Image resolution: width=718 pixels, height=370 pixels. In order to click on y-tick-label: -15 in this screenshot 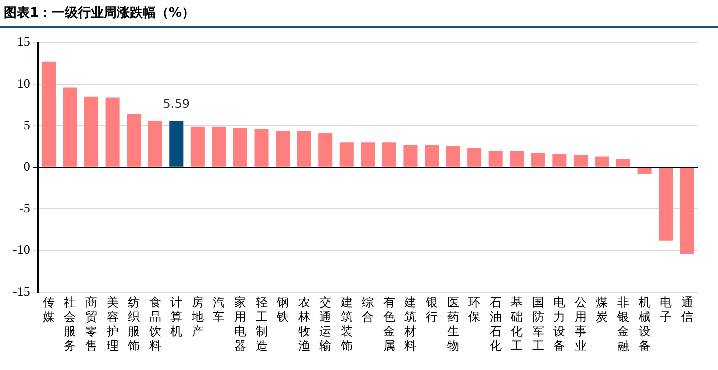, I will do `click(21, 291)`.